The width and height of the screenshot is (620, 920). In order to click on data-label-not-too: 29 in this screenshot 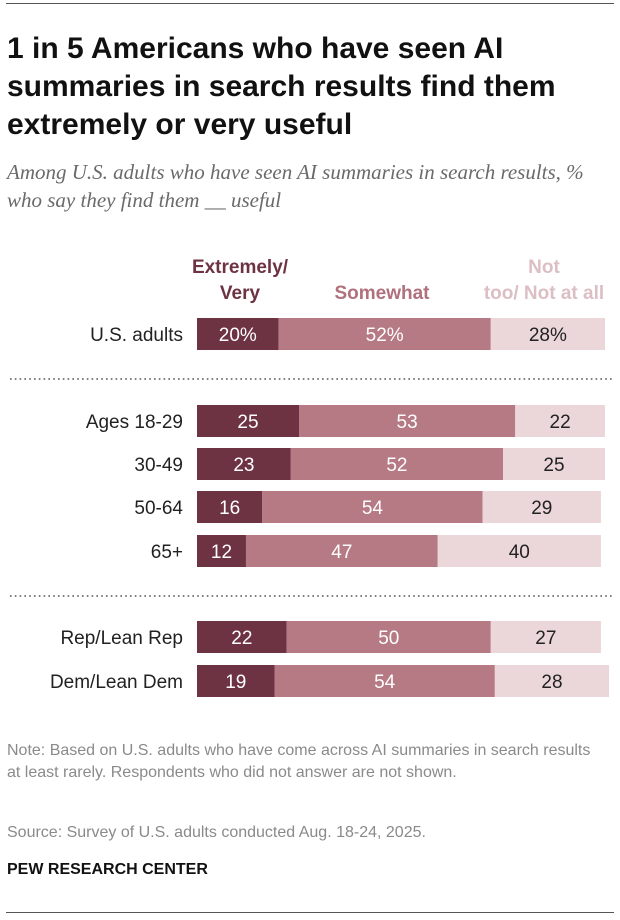, I will do `click(541, 508)`.